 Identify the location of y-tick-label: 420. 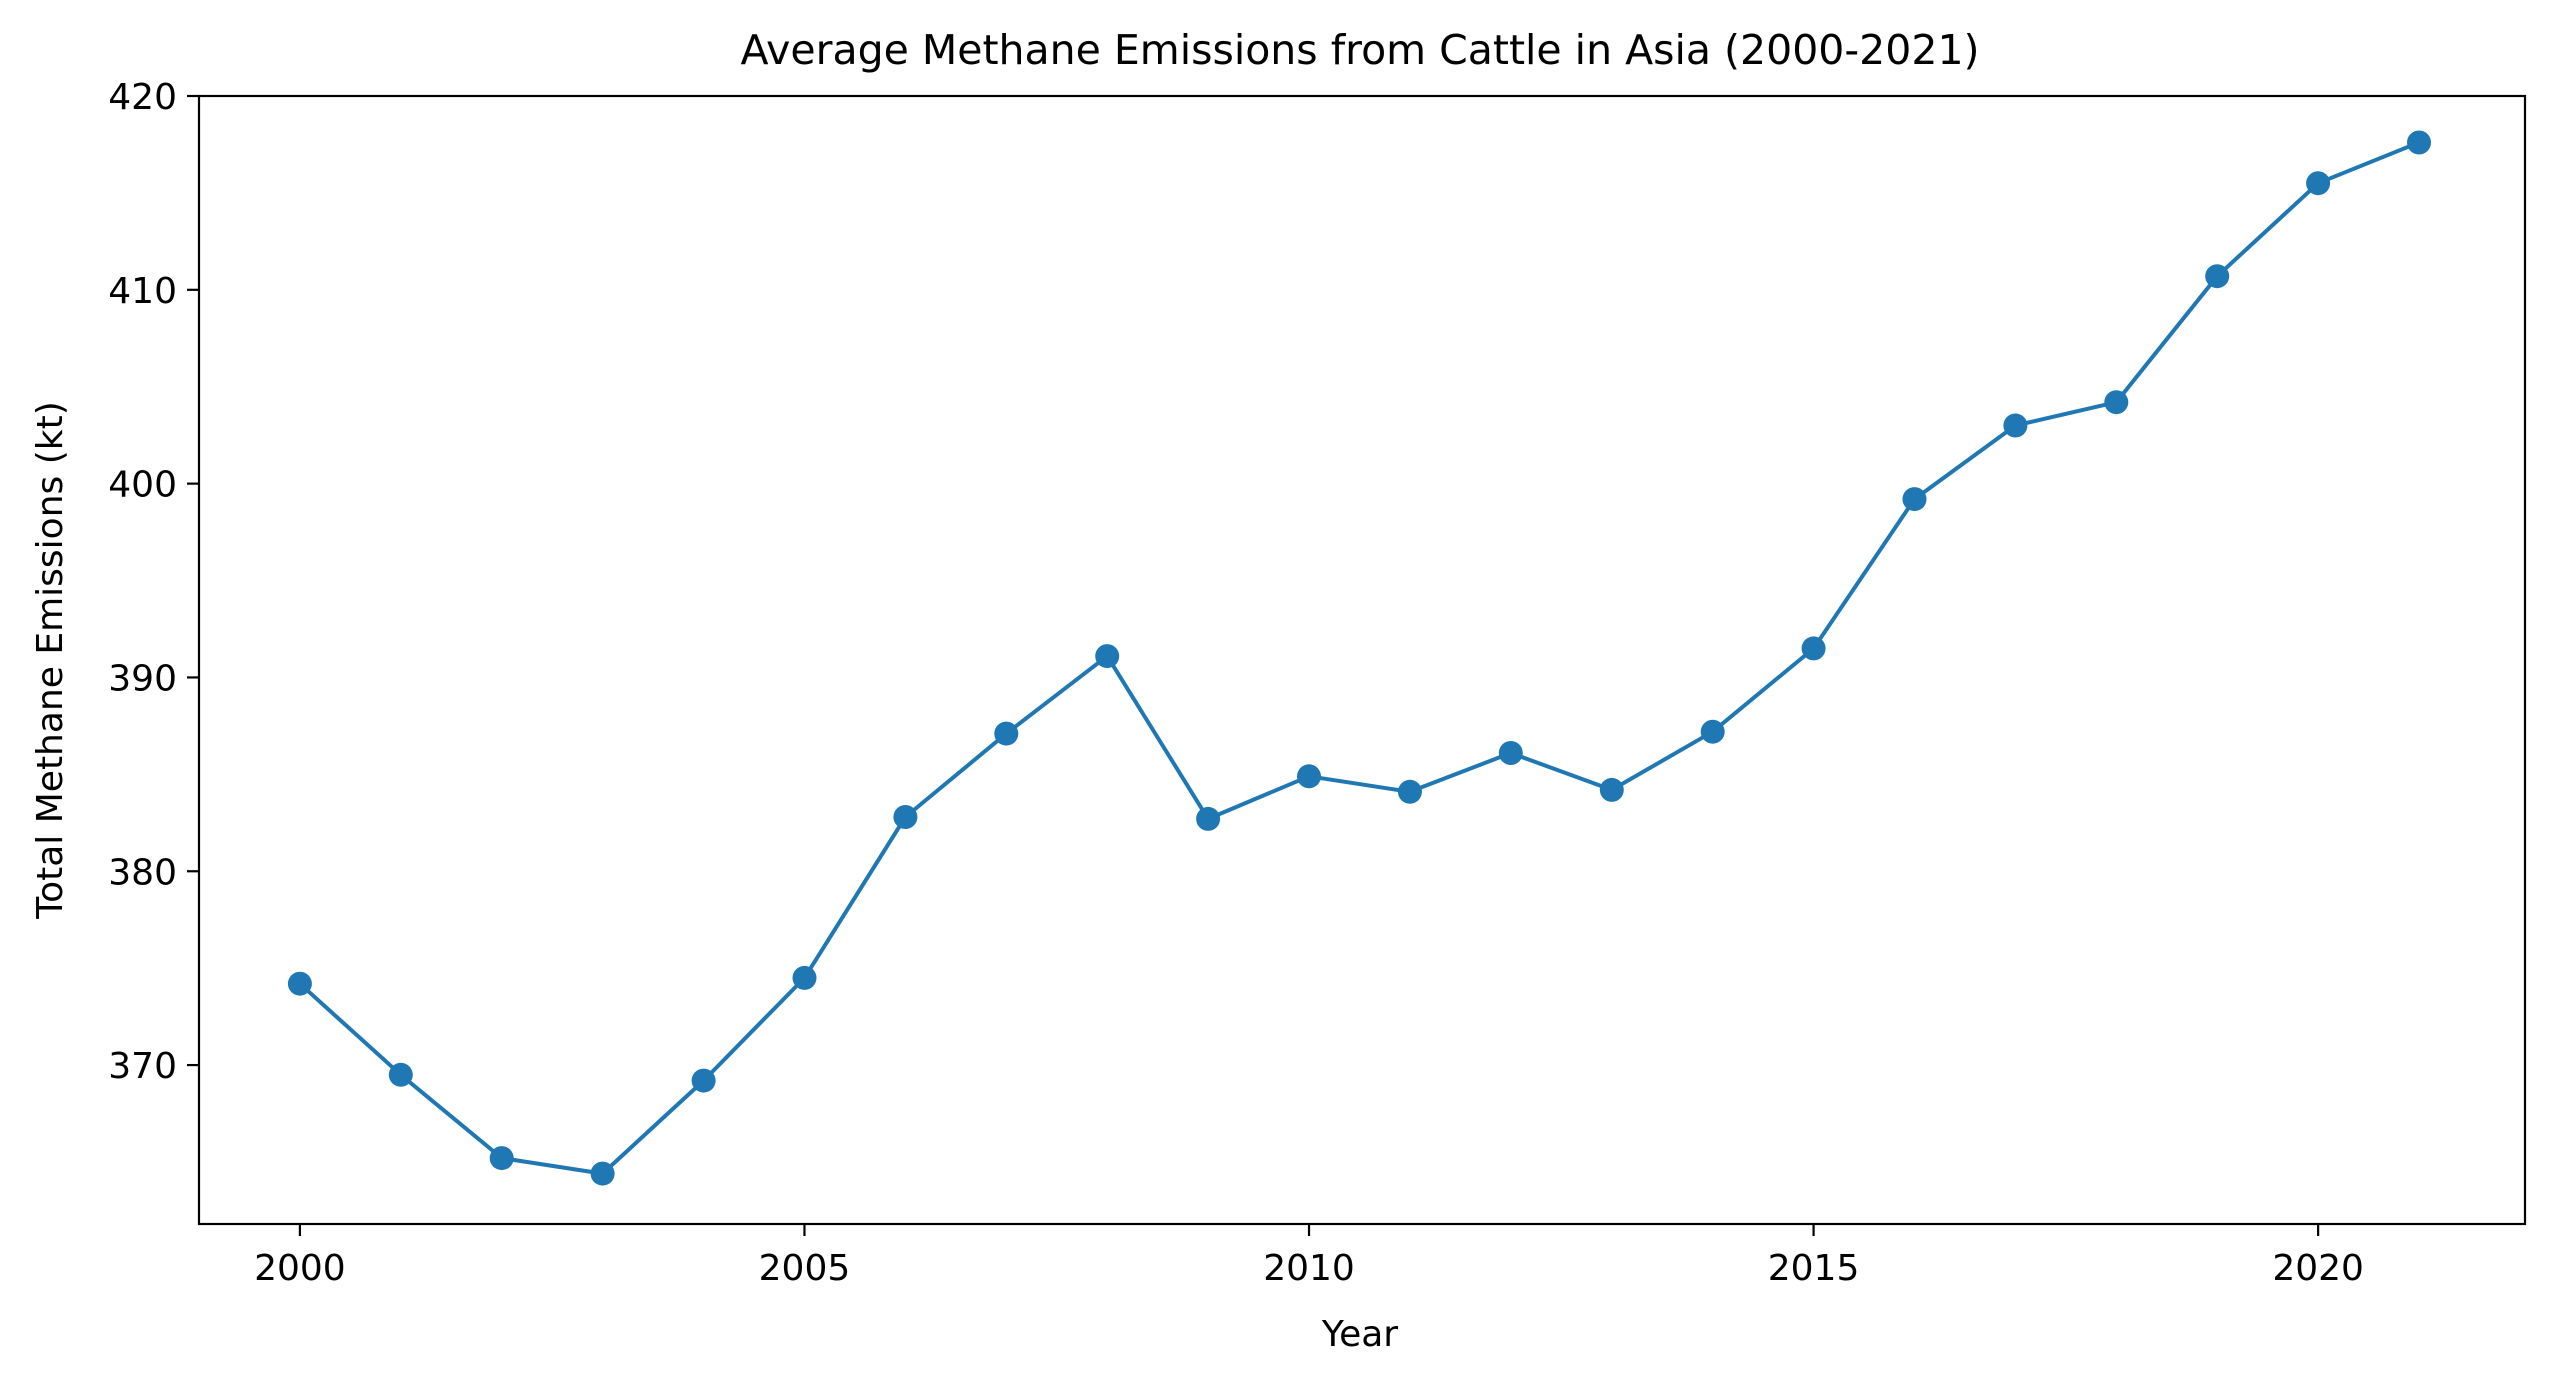
(142, 97).